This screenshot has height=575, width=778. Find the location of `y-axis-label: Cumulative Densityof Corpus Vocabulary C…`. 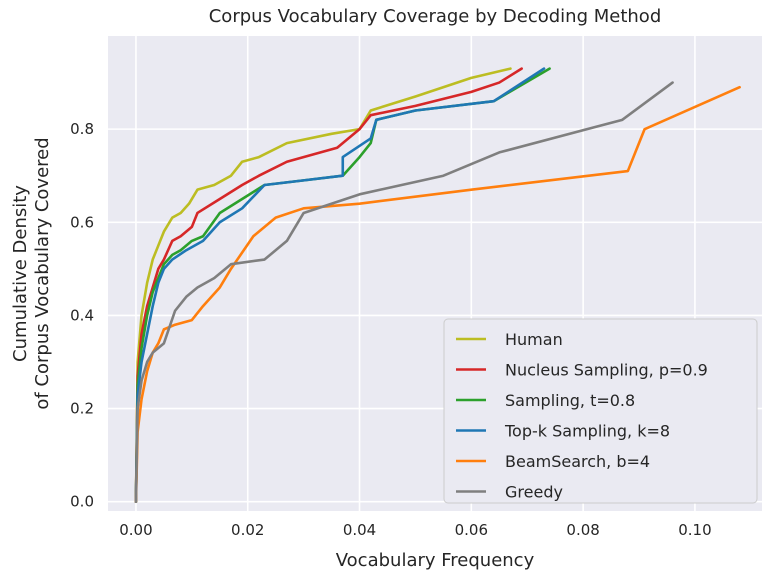

y-axis-label: Cumulative Densityof Corpus Vocabulary C… is located at coordinates (31, 273).